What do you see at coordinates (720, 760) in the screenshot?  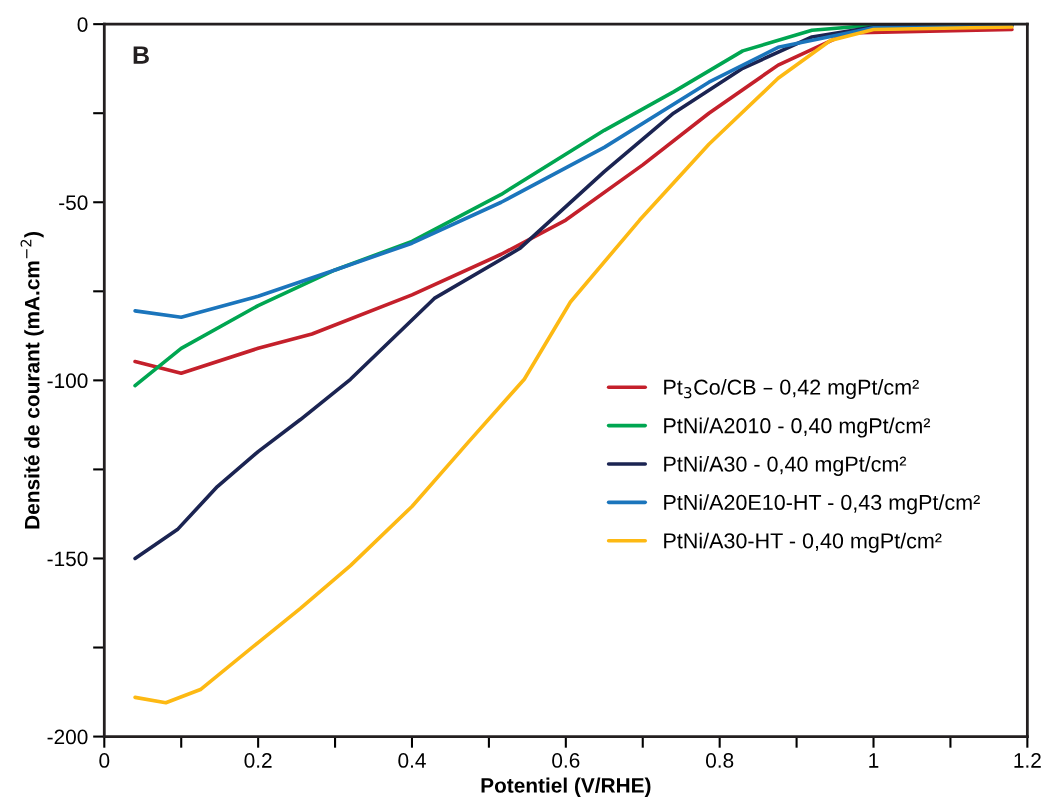 I see `x-tick-label: 0.8` at bounding box center [720, 760].